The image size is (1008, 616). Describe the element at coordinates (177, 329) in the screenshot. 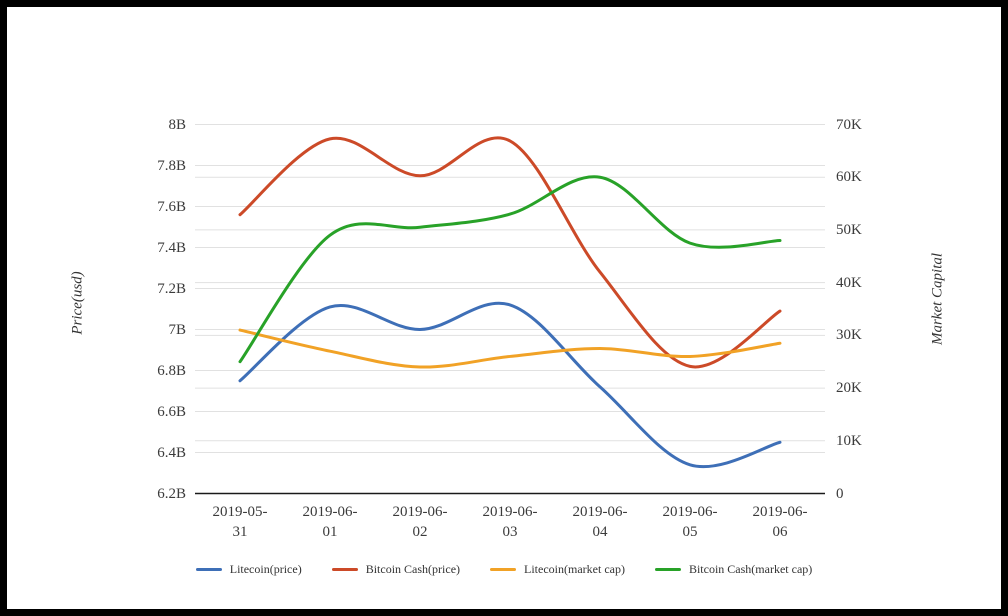

I see `left-axis-tick-label: 7B` at that location.